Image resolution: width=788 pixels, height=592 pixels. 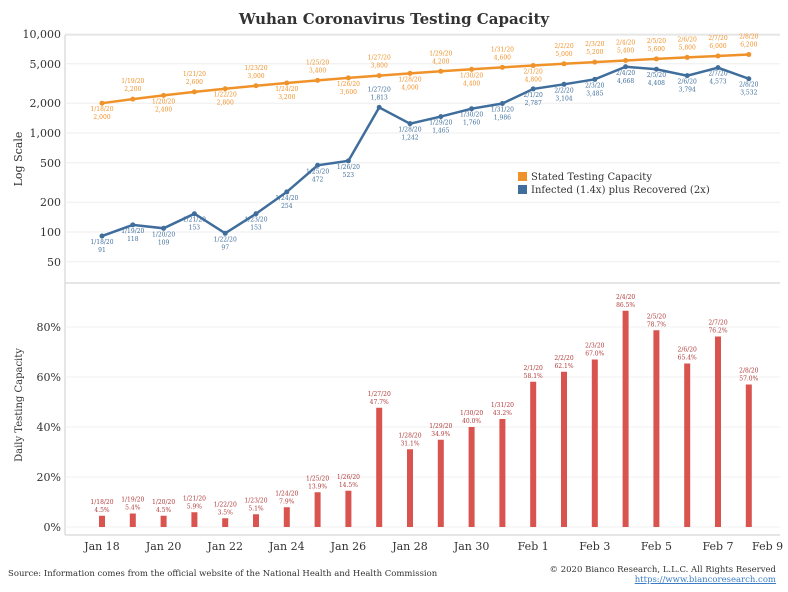 What do you see at coordinates (194, 498) in the screenshot?
I see `bar-date-label: 1/21/20` at bounding box center [194, 498].